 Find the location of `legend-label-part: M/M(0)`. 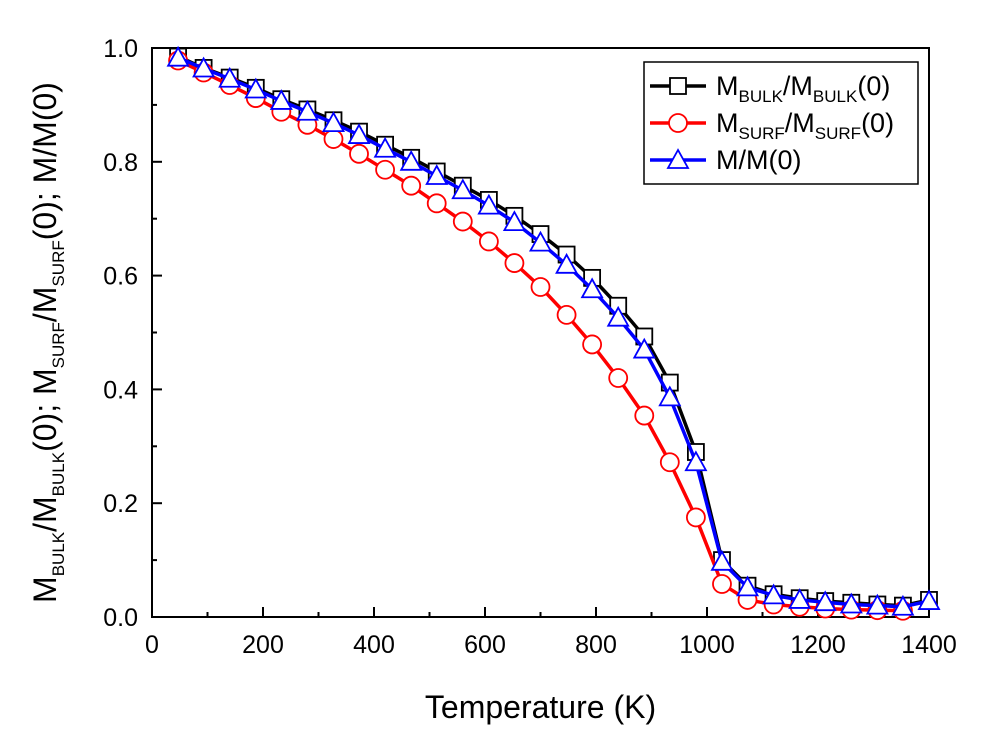

legend-label-part: M/M(0) is located at coordinates (758, 160).